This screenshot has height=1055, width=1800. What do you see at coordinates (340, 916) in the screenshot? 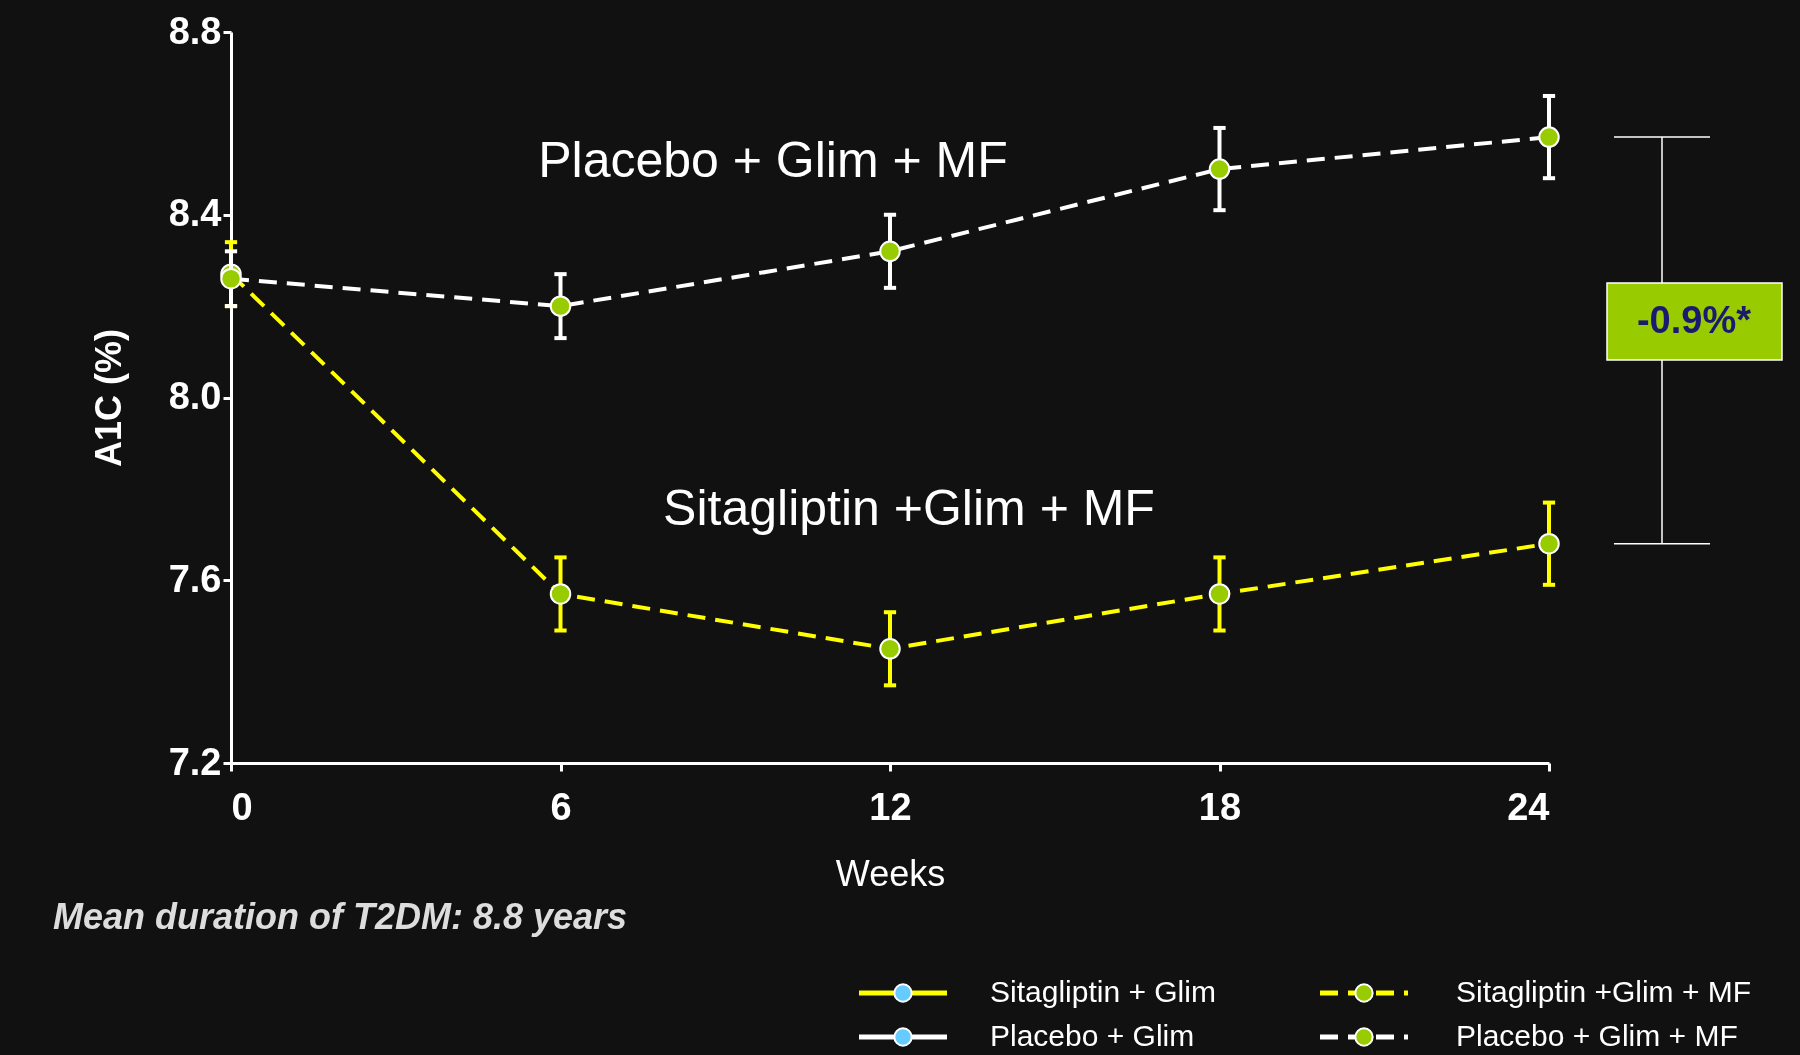
I see `text: Mean duration of T2DM: 8.8 years` at bounding box center [340, 916].